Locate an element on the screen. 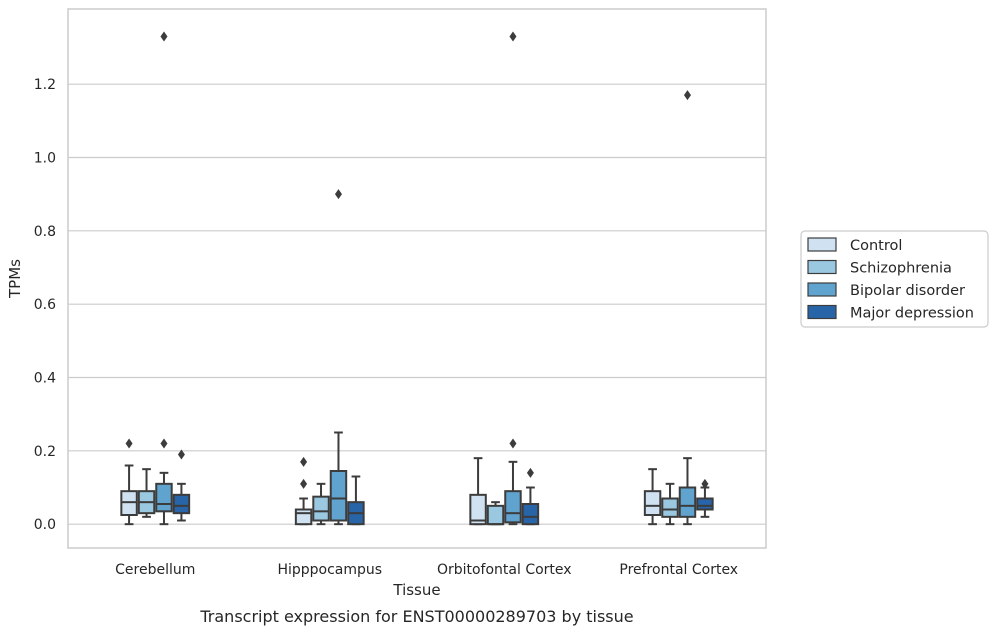 The height and width of the screenshot is (634, 997). legend-box is located at coordinates (894, 279).